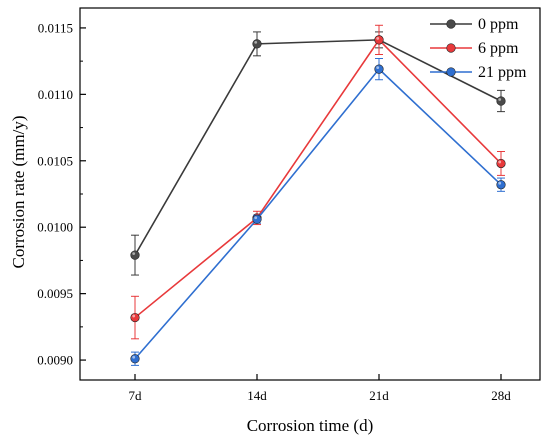 The height and width of the screenshot is (440, 550). What do you see at coordinates (474, 24) in the screenshot?
I see `legend-item: 0 ppm` at bounding box center [474, 24].